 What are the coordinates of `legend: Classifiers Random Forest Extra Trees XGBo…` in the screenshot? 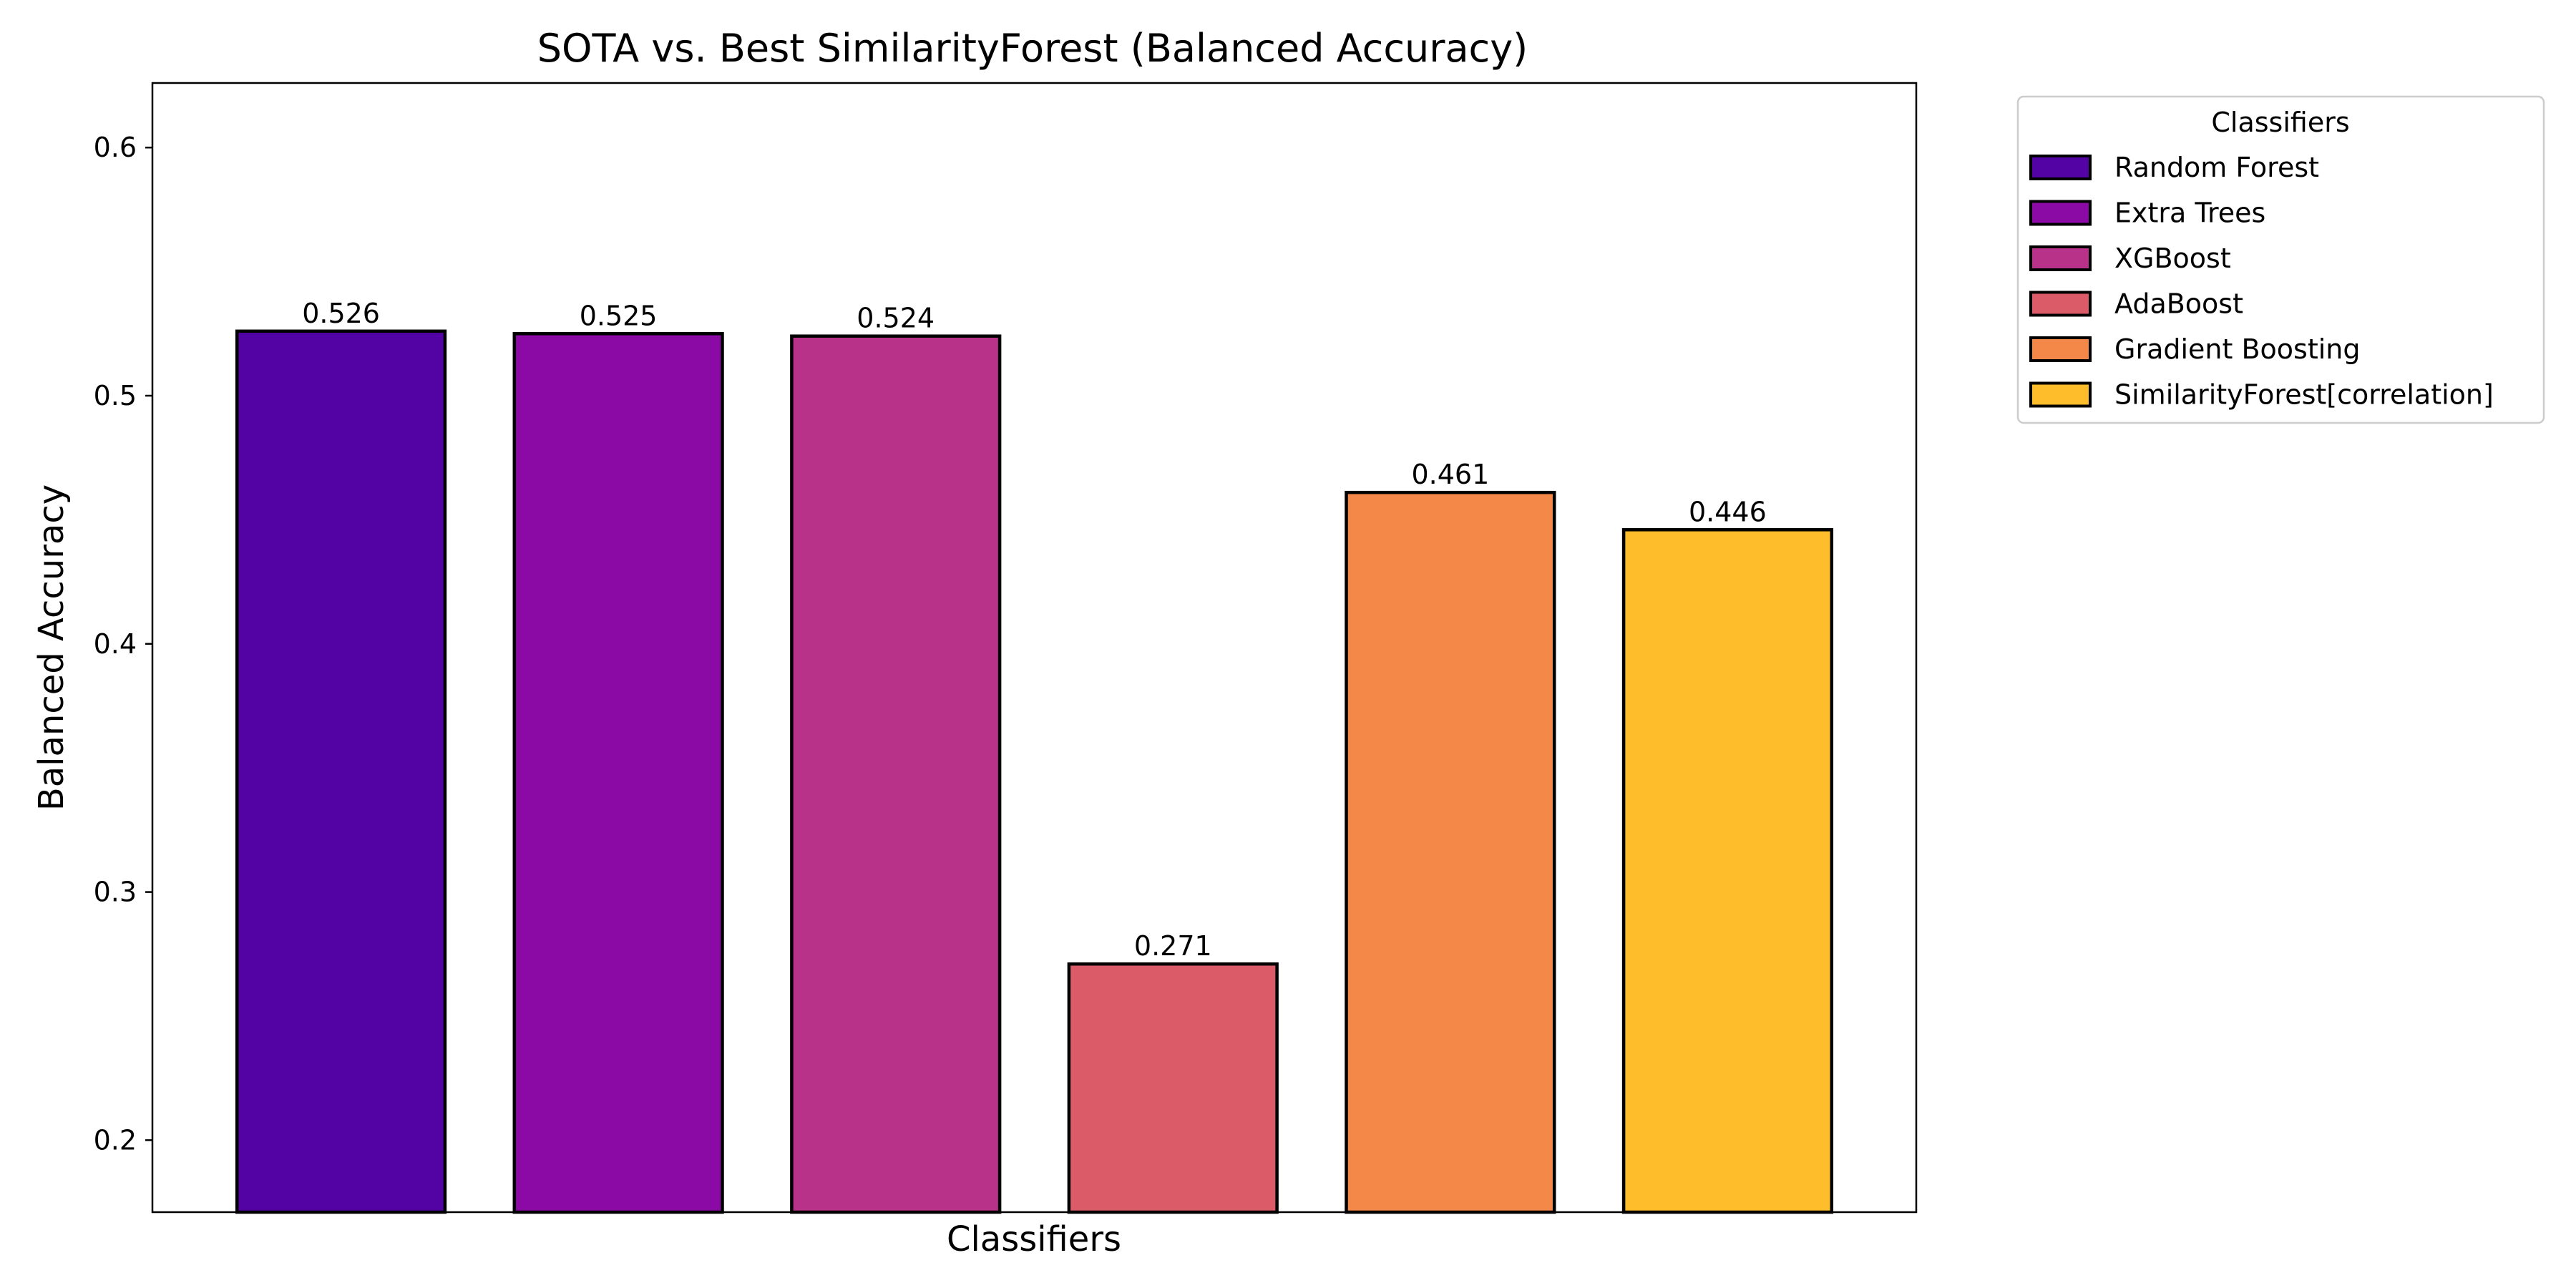 It's located at (2280, 259).